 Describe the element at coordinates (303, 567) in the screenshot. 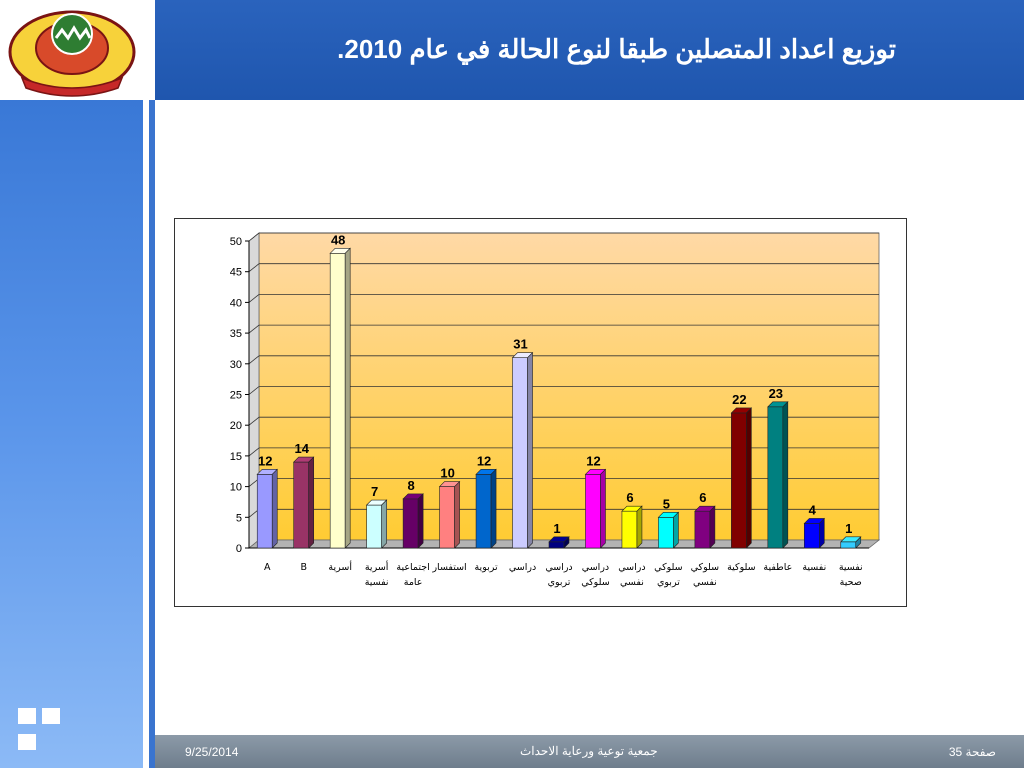

I see `x-tick-label: B` at that location.